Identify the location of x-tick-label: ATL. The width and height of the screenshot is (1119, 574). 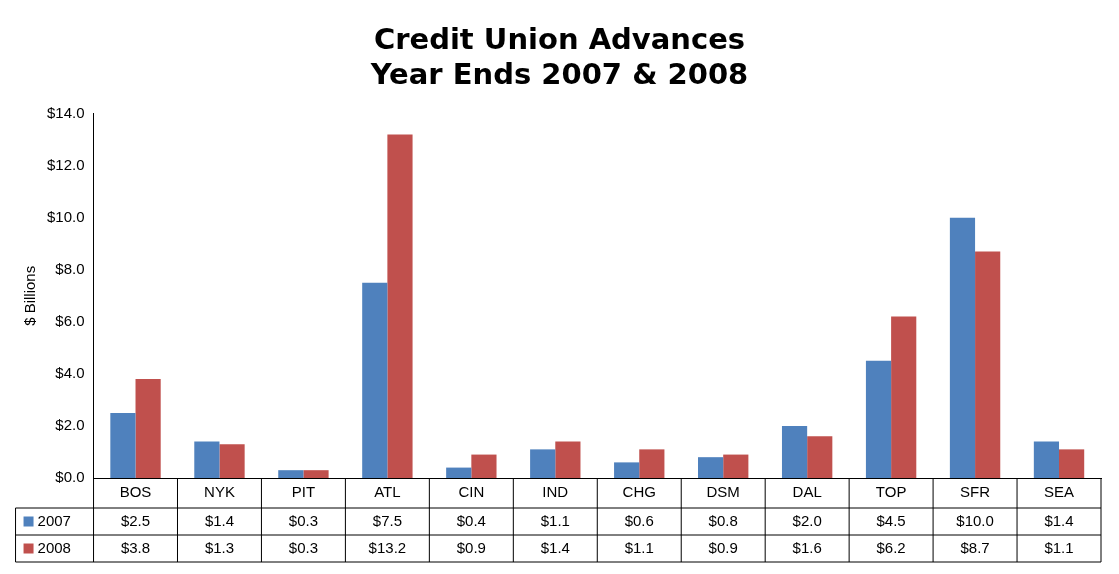
(387, 492).